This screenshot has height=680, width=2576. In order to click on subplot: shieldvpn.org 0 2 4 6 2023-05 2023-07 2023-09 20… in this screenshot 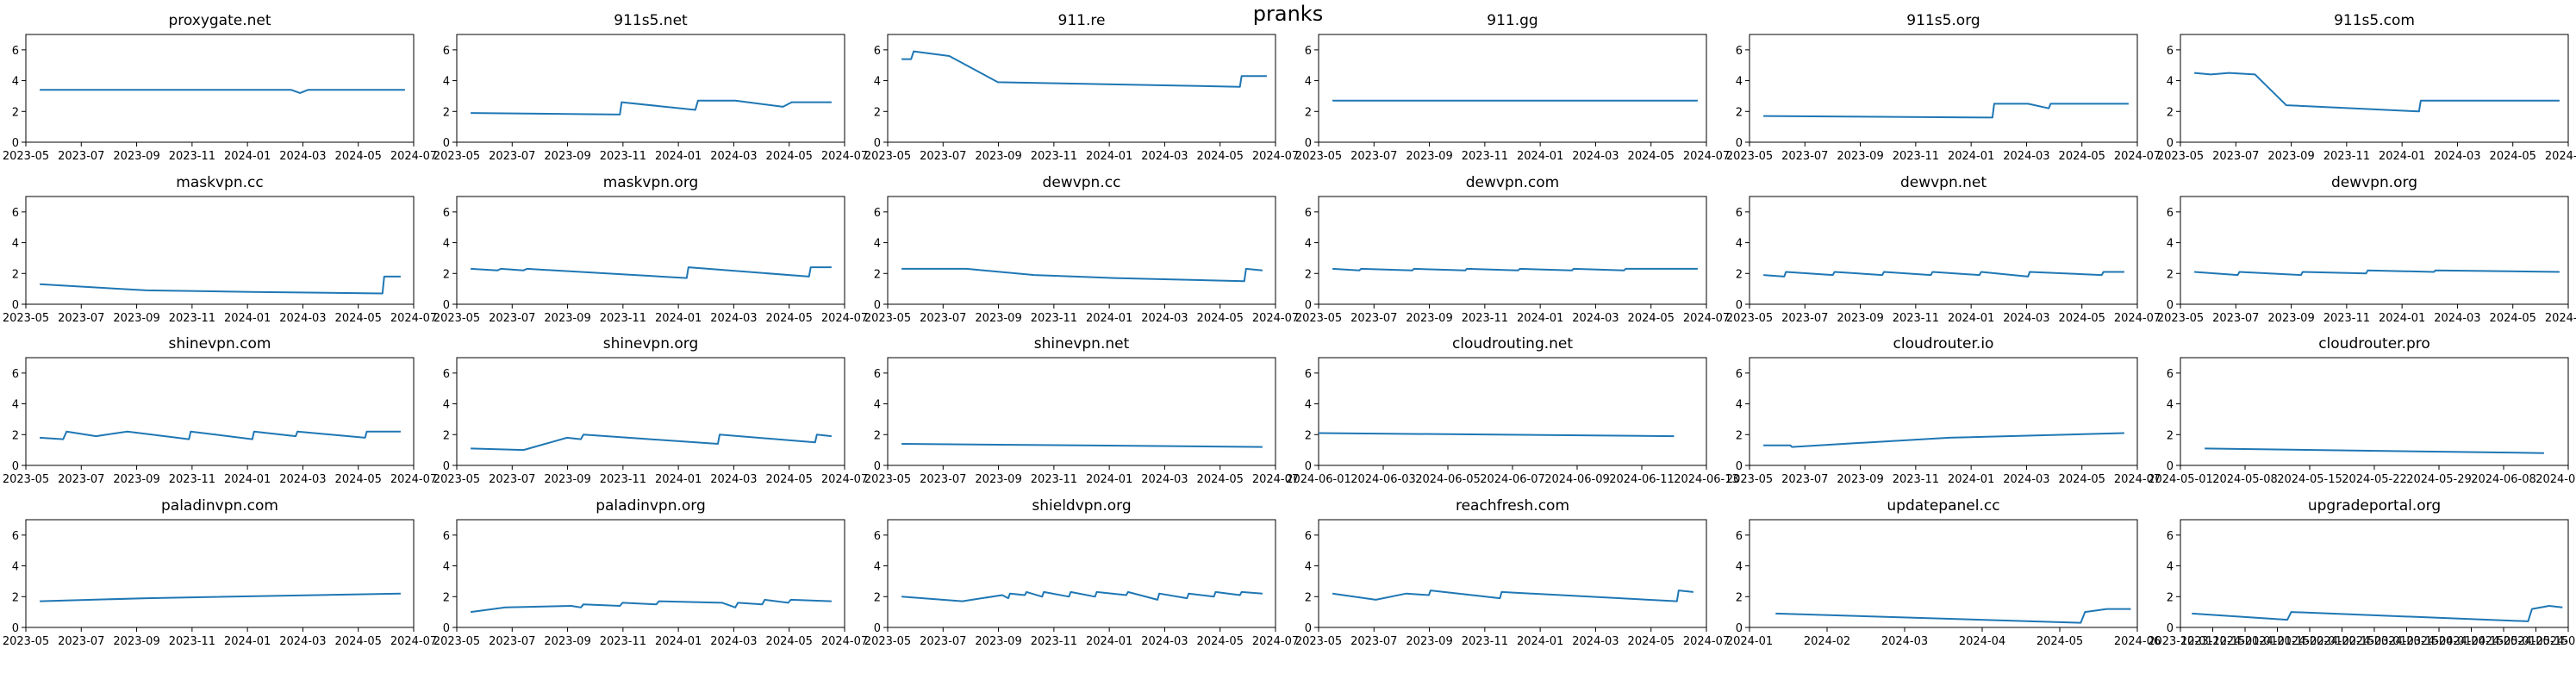, I will do `click(1080, 578)`.